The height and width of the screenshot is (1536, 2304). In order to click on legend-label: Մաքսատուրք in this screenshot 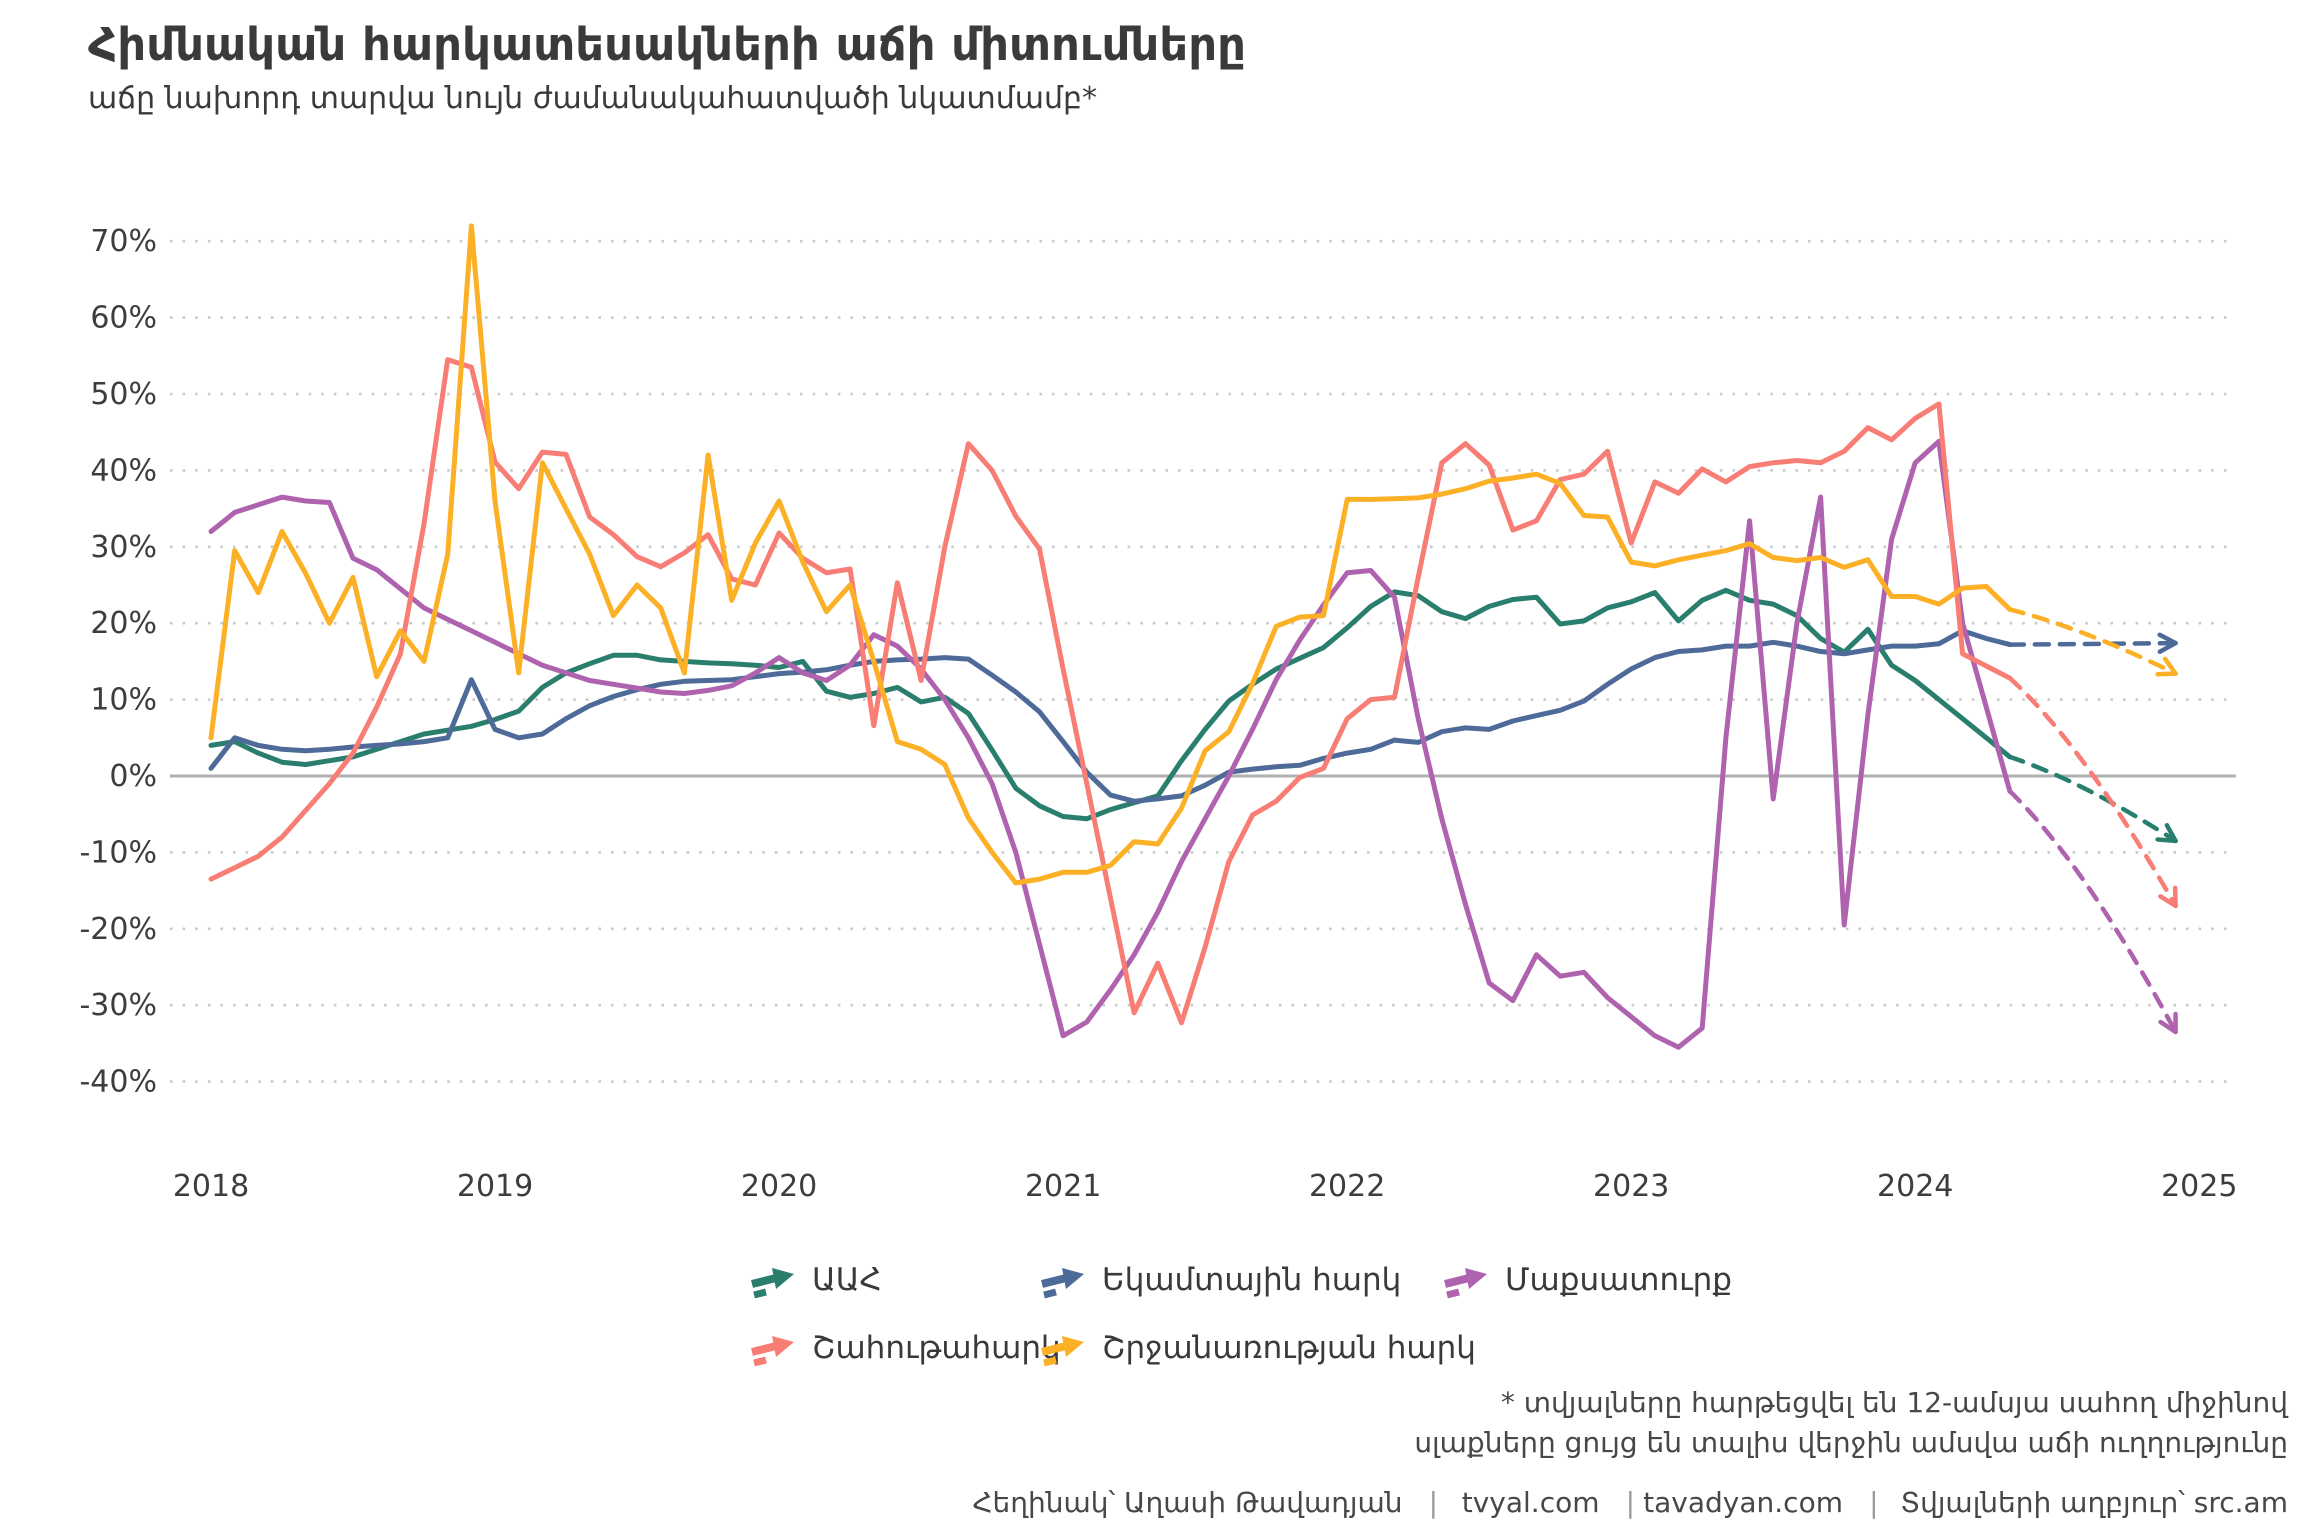, I will do `click(1618, 1280)`.